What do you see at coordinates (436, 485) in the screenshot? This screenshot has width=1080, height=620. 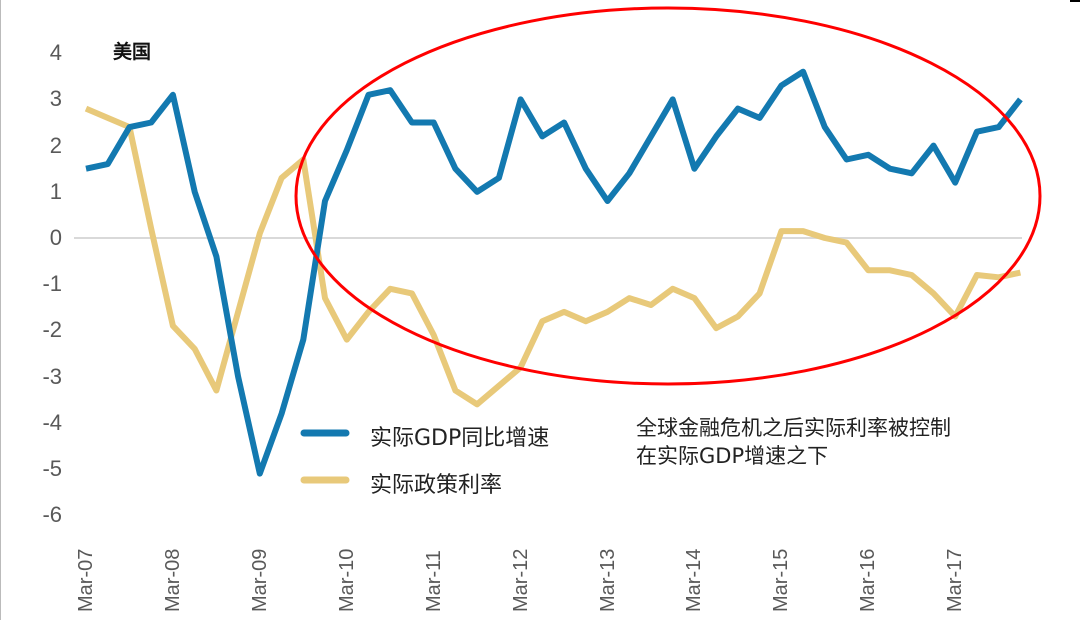 I see `legend-label-rate: 实际政策利率` at bounding box center [436, 485].